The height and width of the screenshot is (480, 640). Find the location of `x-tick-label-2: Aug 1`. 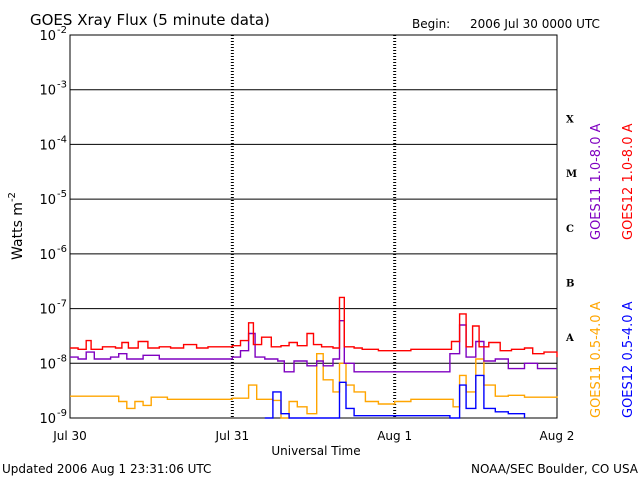

x-tick-label-2: Aug 1 is located at coordinates (394, 436).